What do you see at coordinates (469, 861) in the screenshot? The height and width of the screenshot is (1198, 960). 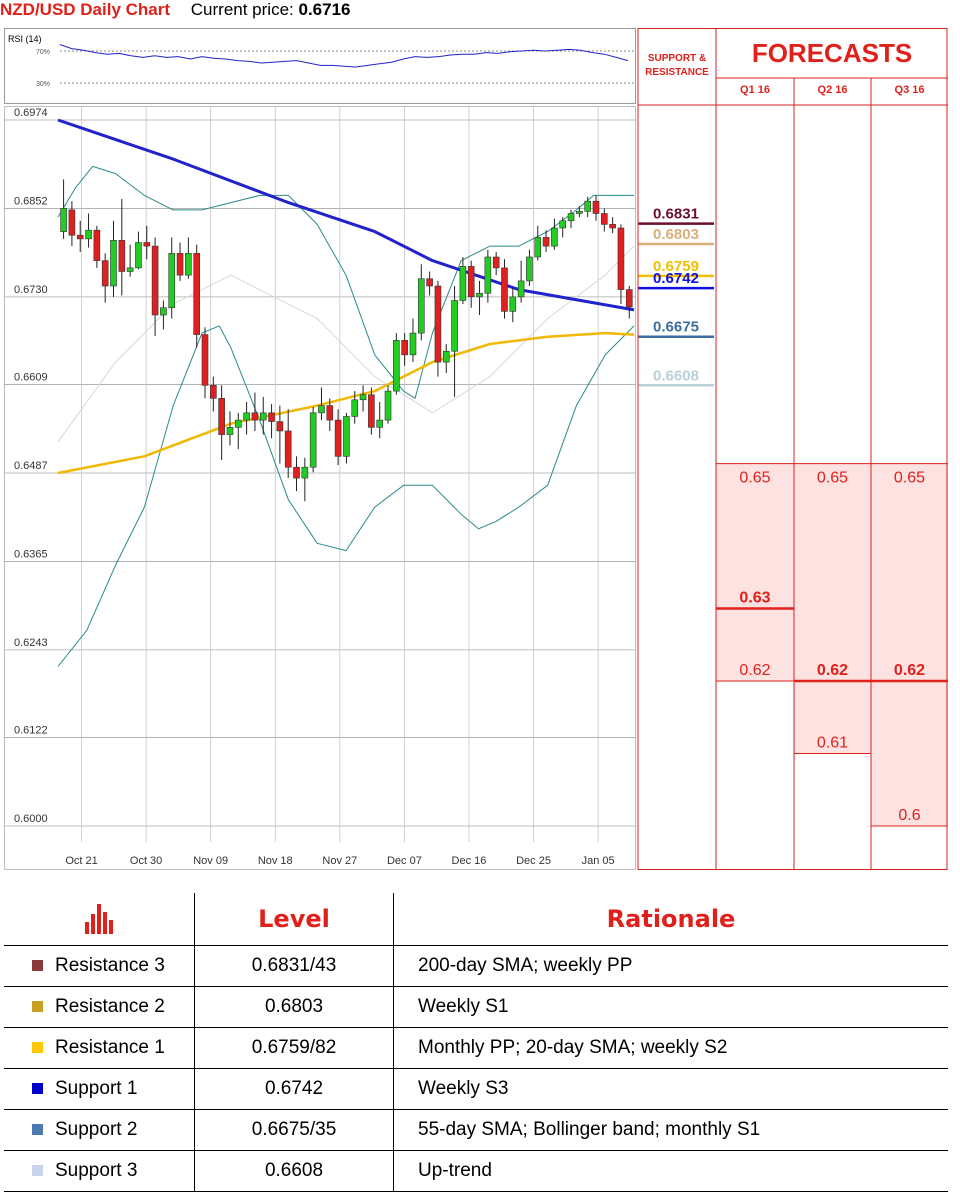 I see `x-tick-label: Dec 16` at bounding box center [469, 861].